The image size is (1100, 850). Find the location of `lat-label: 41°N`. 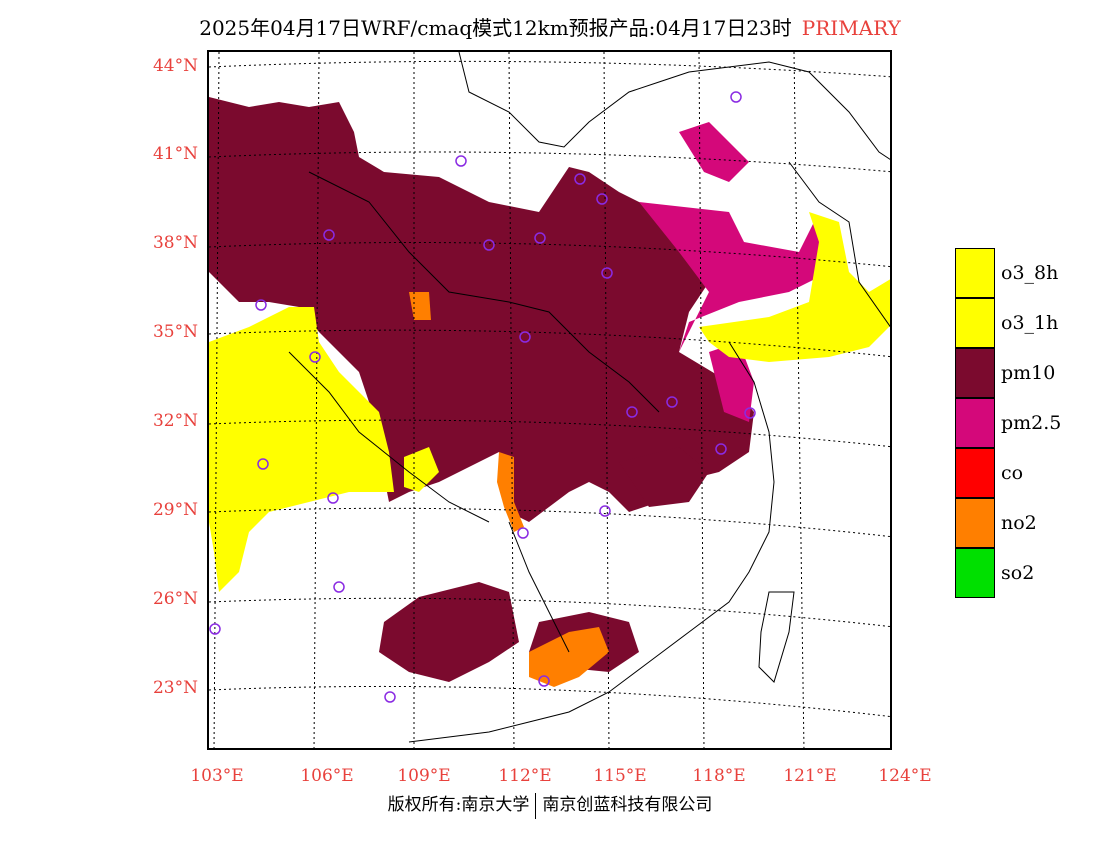

lat-label: 41°N is located at coordinates (175, 154).